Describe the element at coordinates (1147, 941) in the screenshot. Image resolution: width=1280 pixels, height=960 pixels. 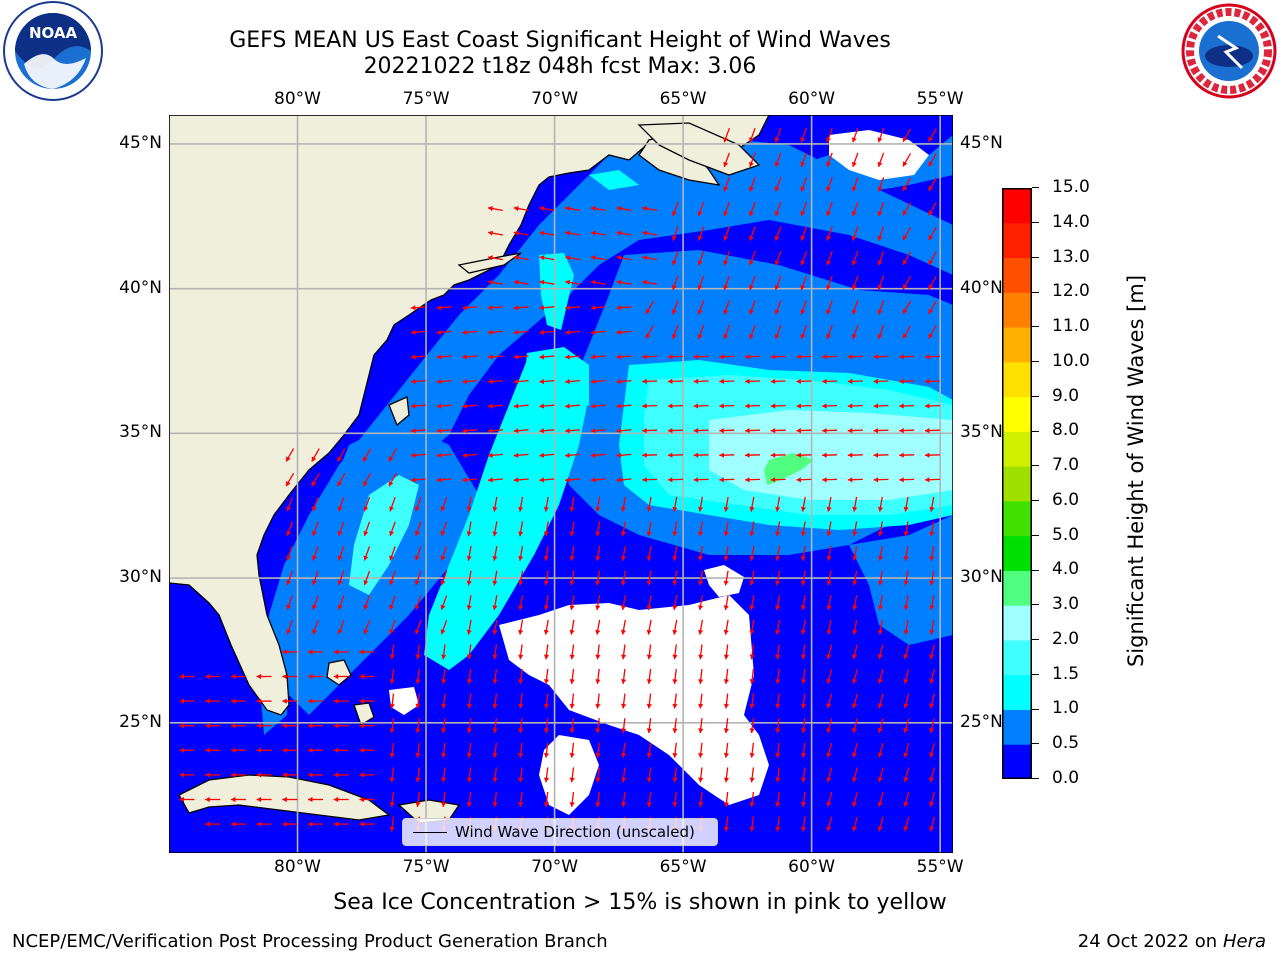
I see `footer-date-text: 24 Oct 2022 on` at that location.